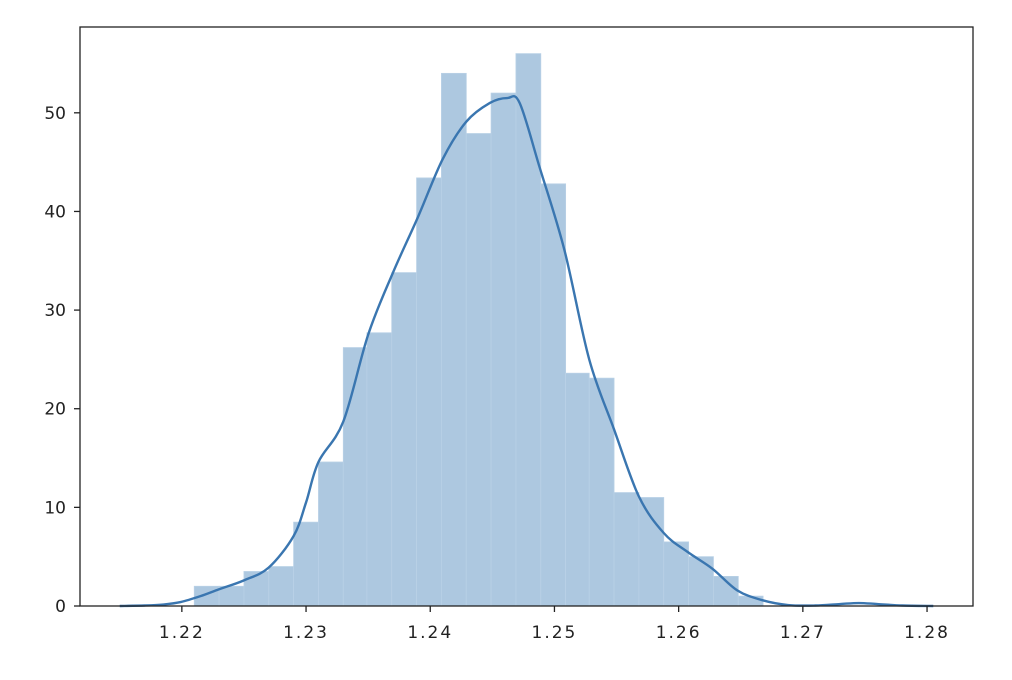  What do you see at coordinates (679, 633) in the screenshot?
I see `x-tick-label: 1.26` at bounding box center [679, 633].